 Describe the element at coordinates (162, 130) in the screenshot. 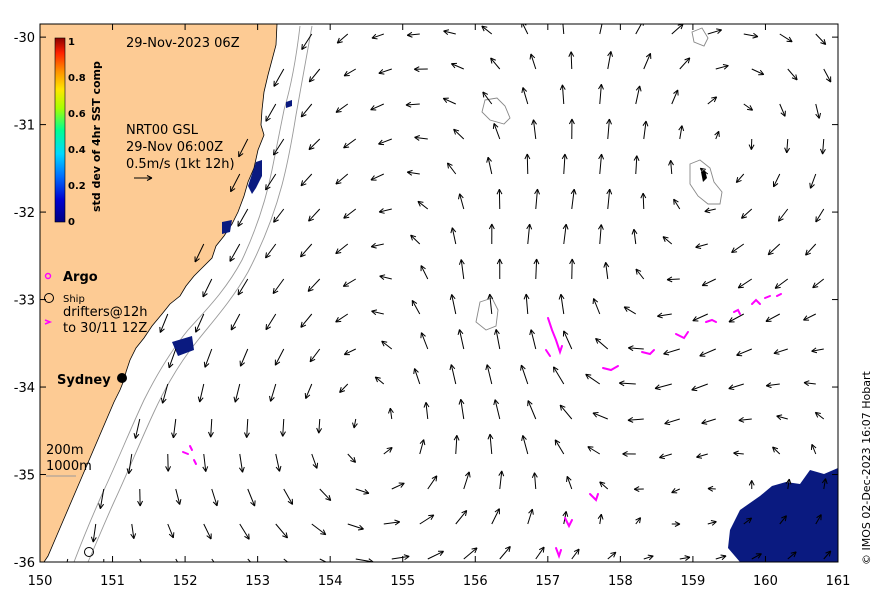

I see `current-product: NRT00 GSL` at that location.